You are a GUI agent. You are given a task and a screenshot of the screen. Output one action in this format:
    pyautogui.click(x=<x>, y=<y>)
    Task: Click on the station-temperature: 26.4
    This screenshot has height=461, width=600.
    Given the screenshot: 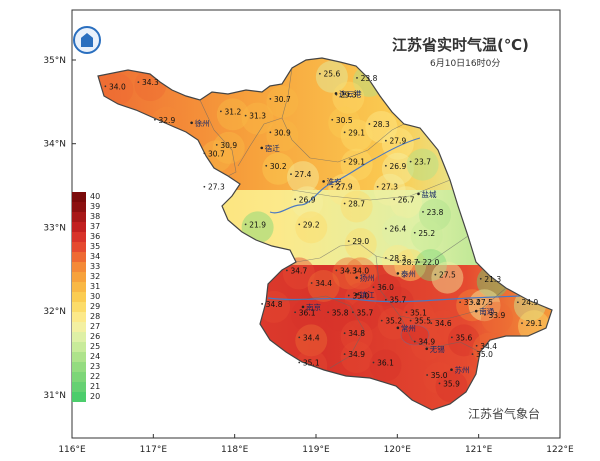 What is the action you would take?
    pyautogui.click(x=398, y=229)
    